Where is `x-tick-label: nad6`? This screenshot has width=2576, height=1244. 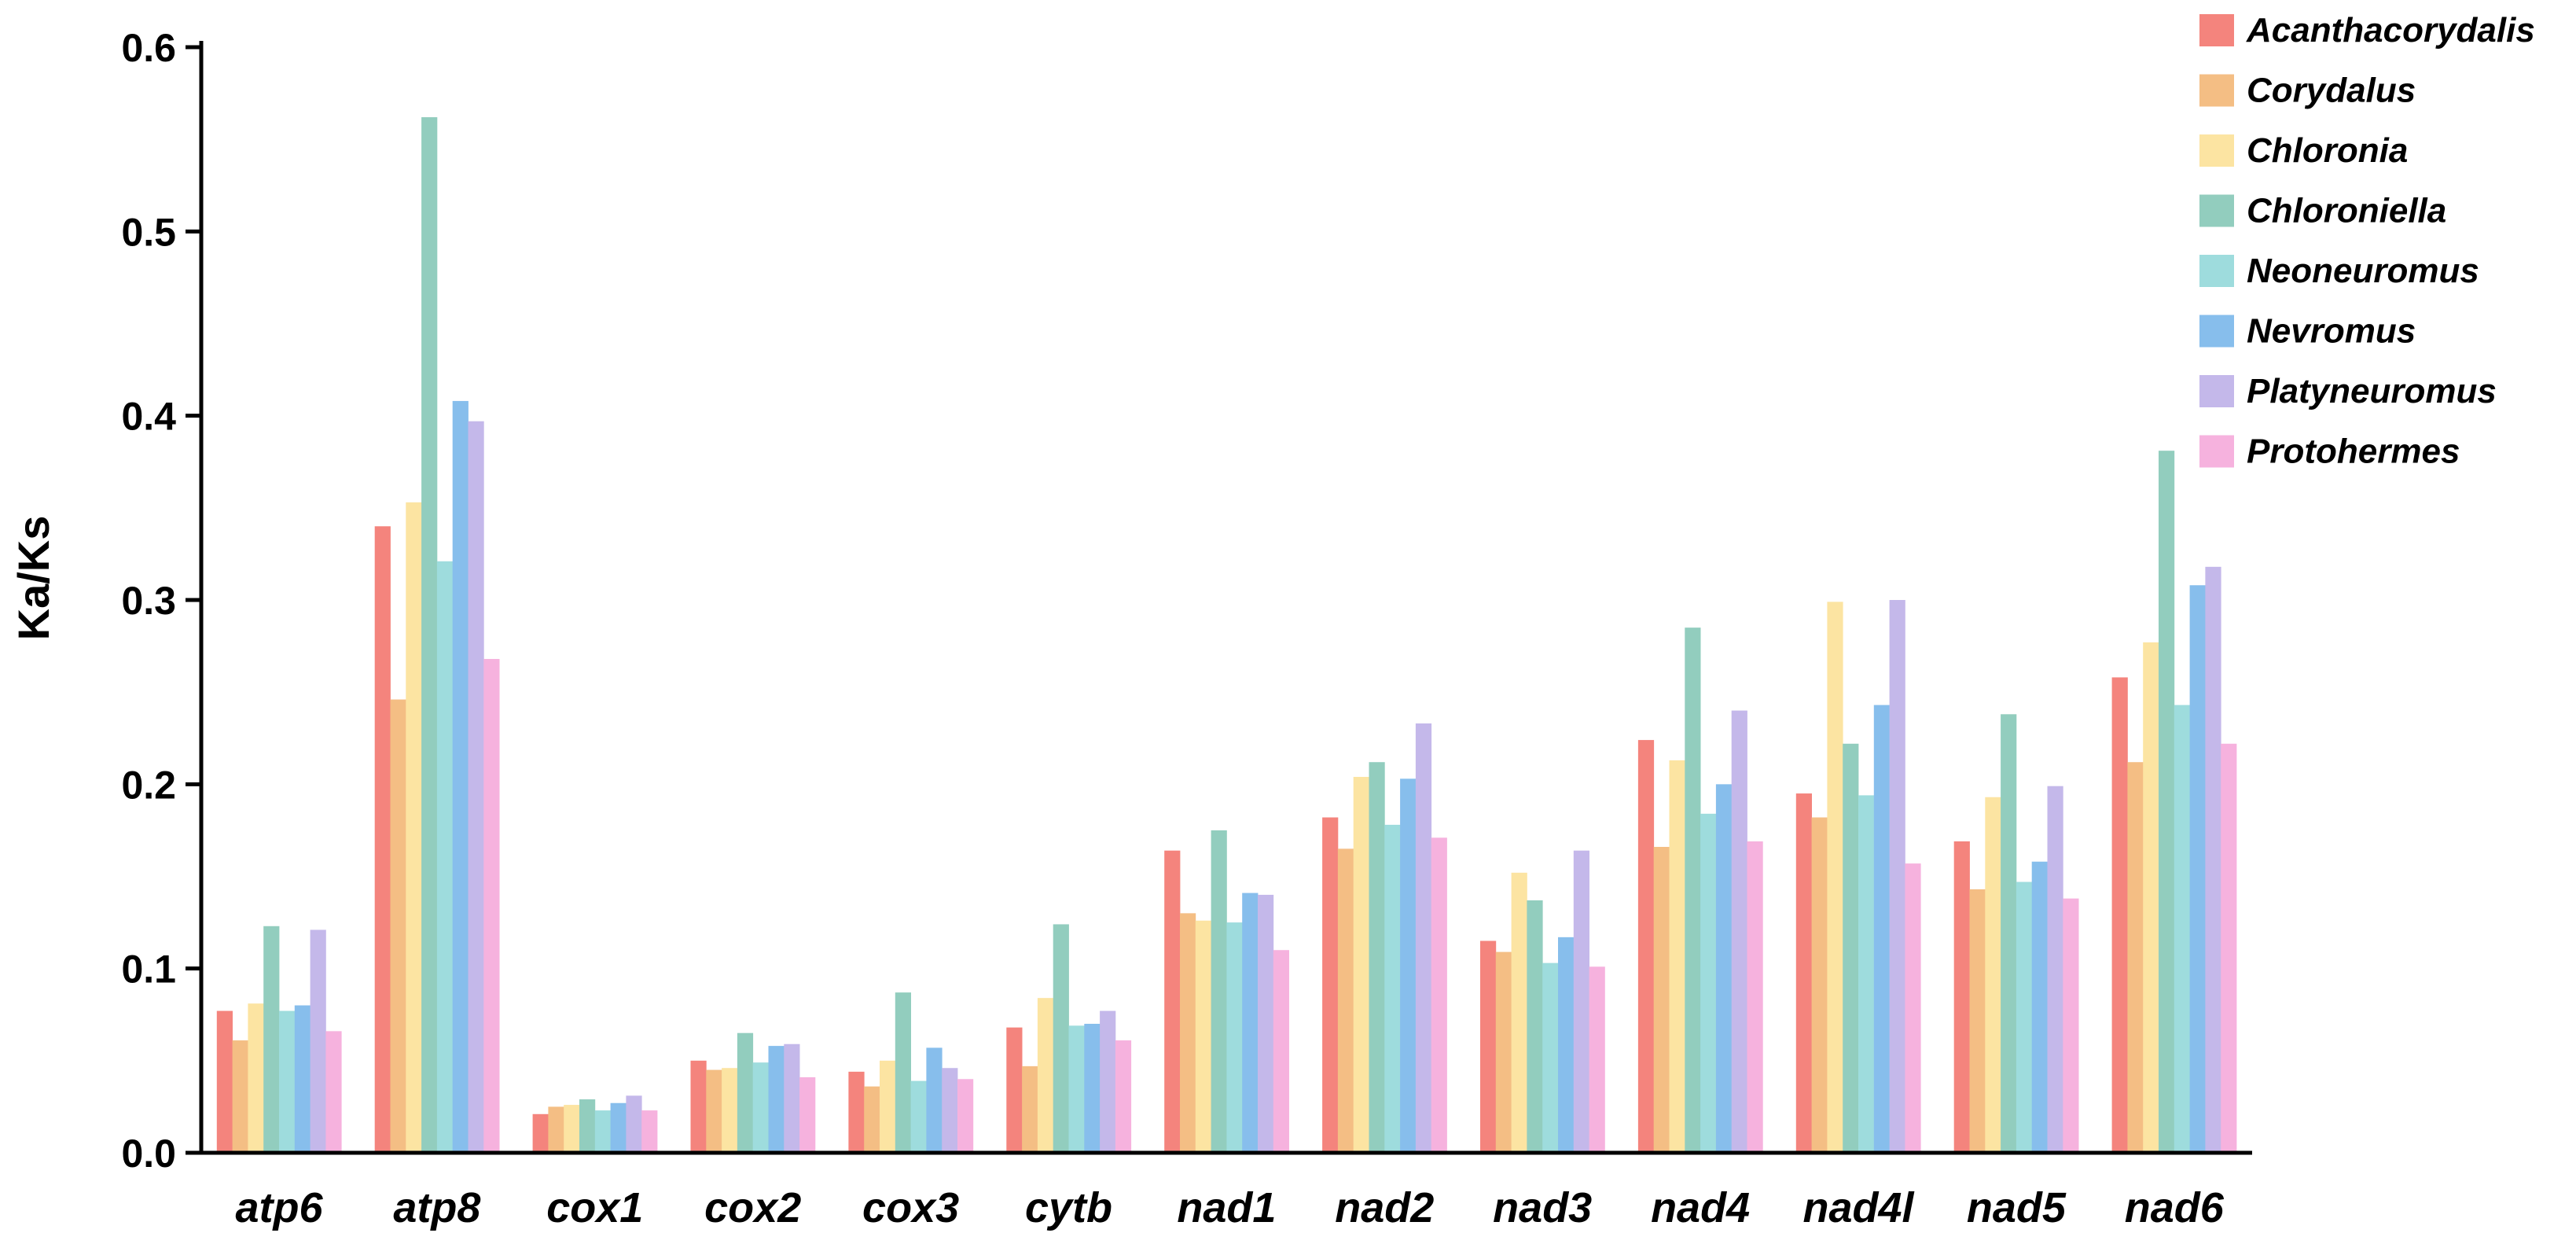 x-tick-label: nad6 is located at coordinates (2175, 1207).